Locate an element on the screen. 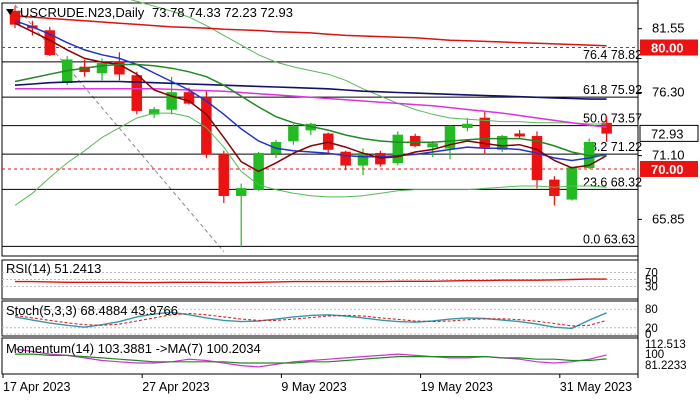 Image resolution: width=700 pixels, height=405 pixels. fib-label: 61.8 75.92 is located at coordinates (612, 90).